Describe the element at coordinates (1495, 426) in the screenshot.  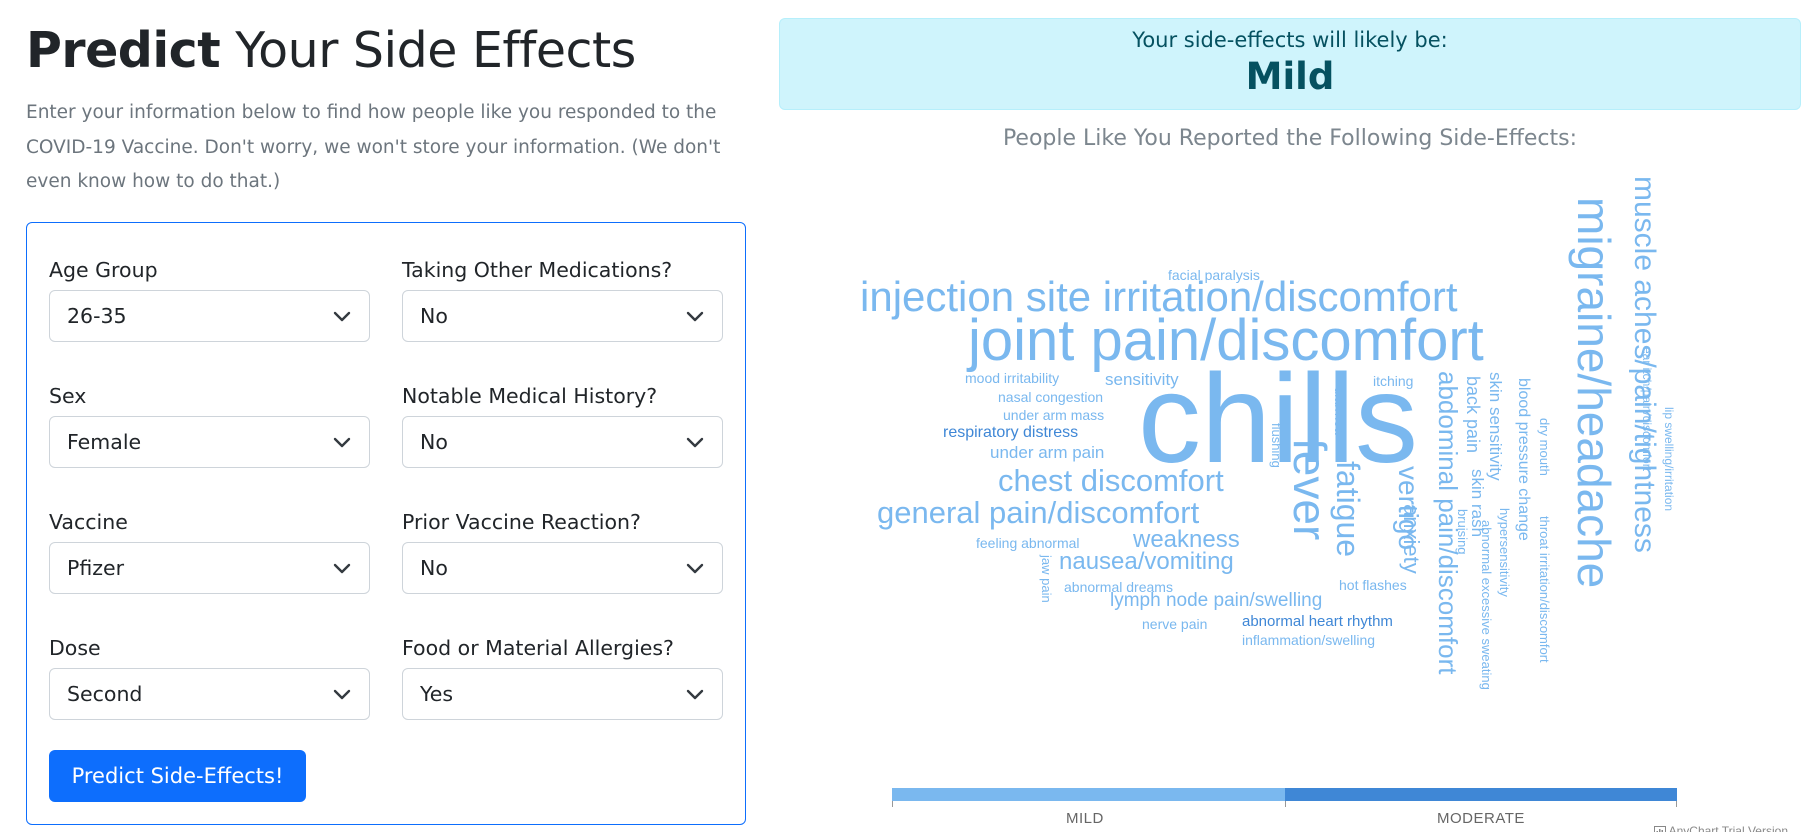
I see `word-cloud-word: skin sensitivity` at that location.